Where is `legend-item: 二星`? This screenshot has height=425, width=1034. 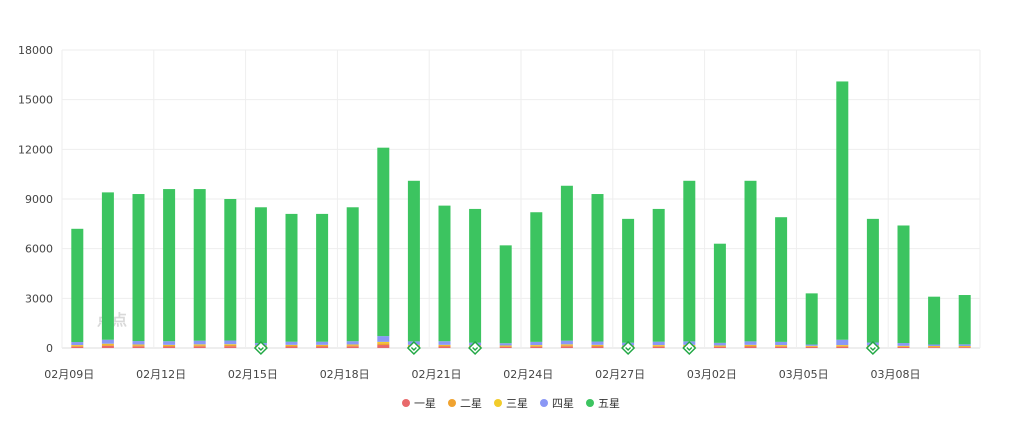 legend-item: 二星 is located at coordinates (465, 403).